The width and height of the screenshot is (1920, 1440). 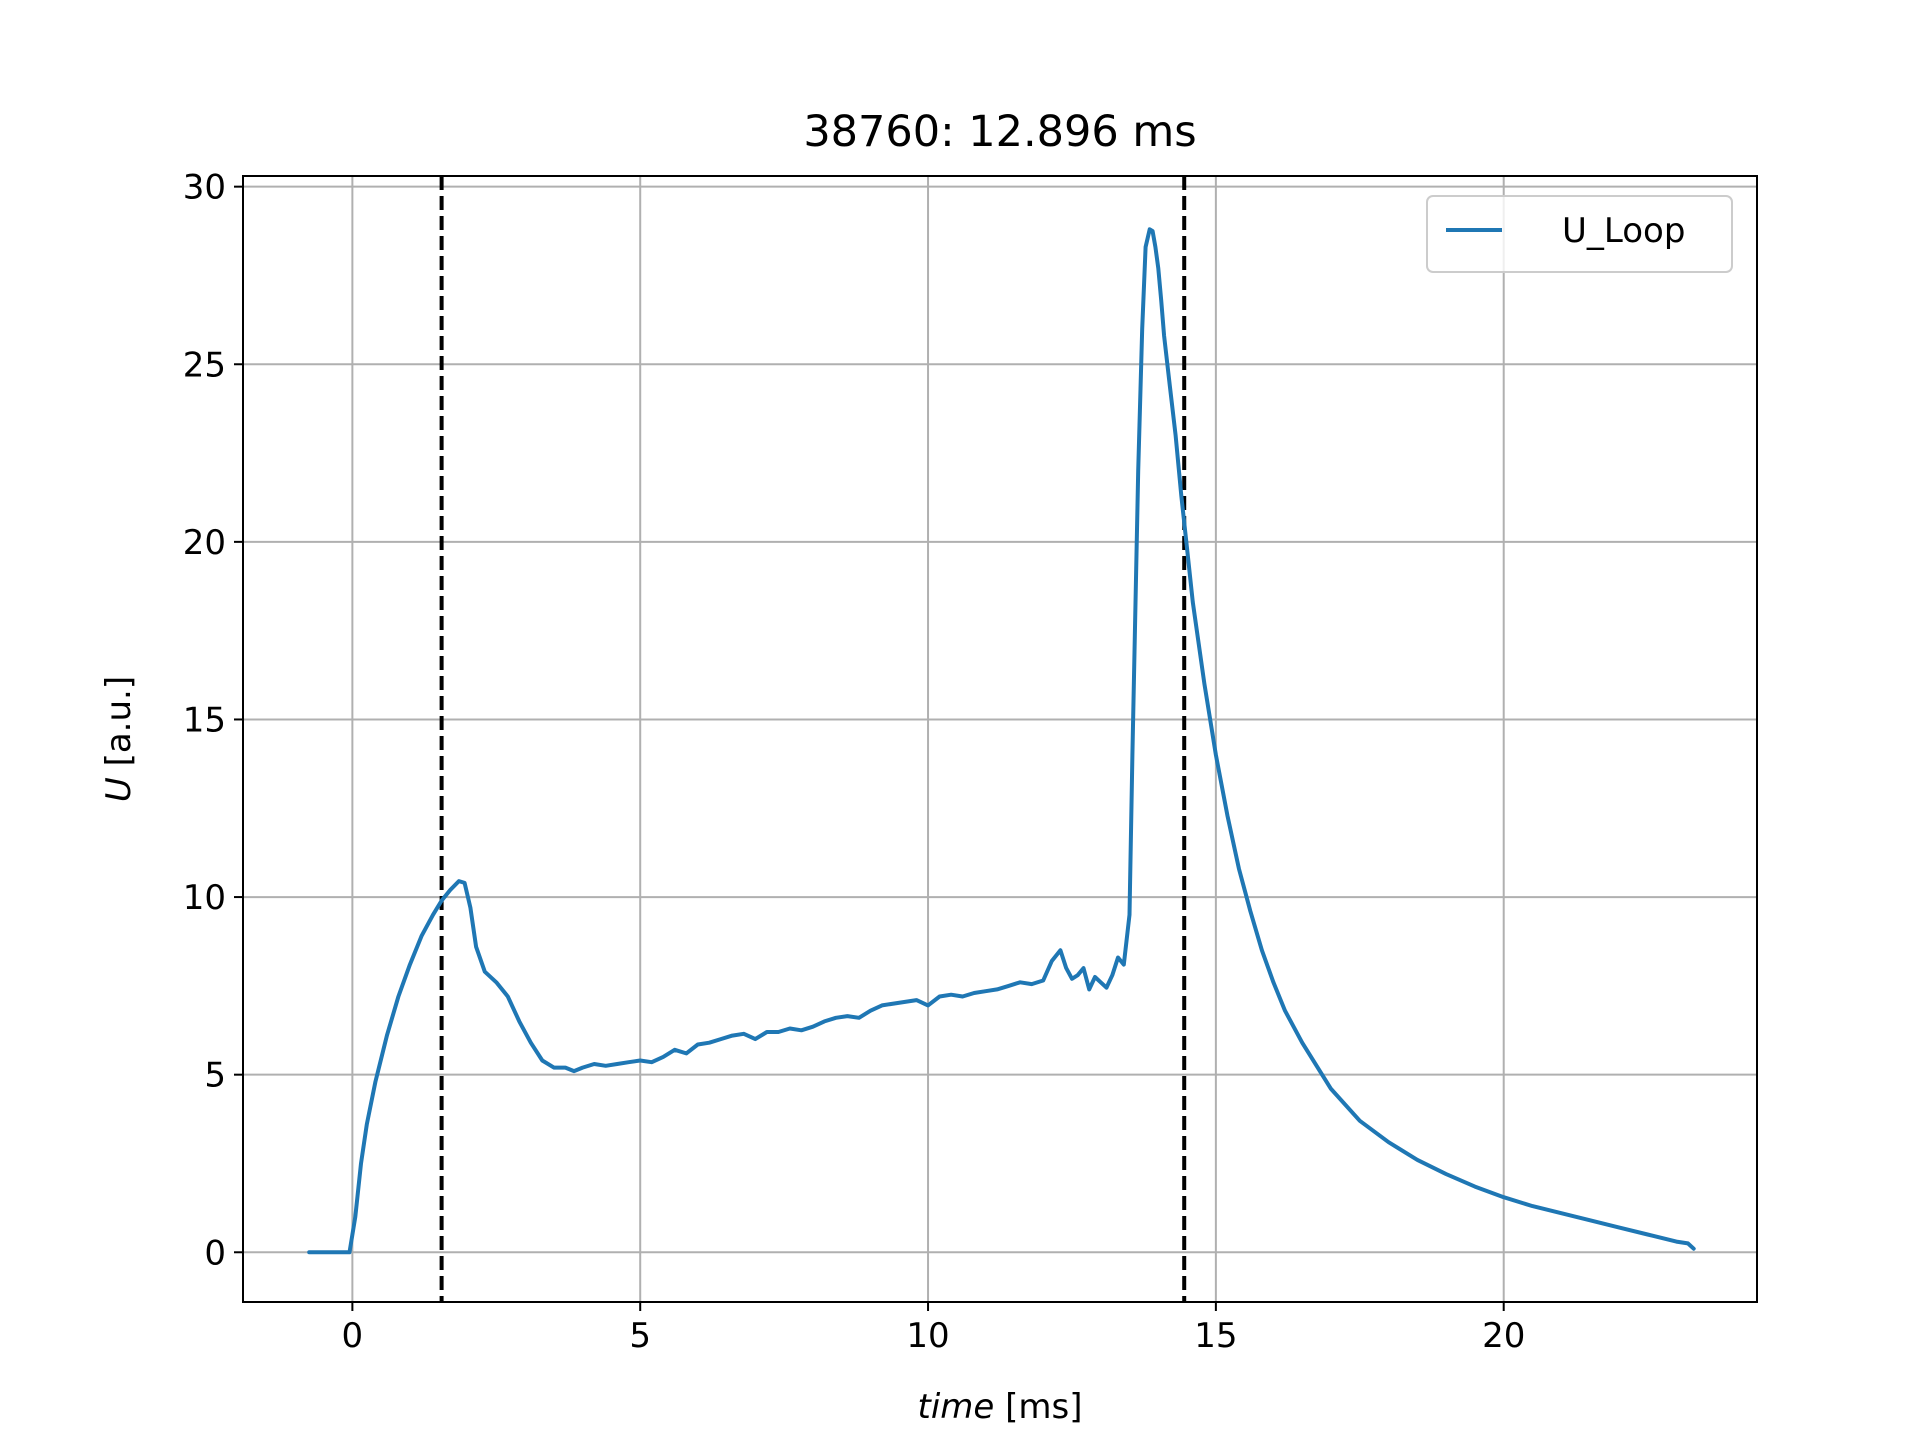 I want to click on x-axis-label-var: time, so click(x=956, y=1407).